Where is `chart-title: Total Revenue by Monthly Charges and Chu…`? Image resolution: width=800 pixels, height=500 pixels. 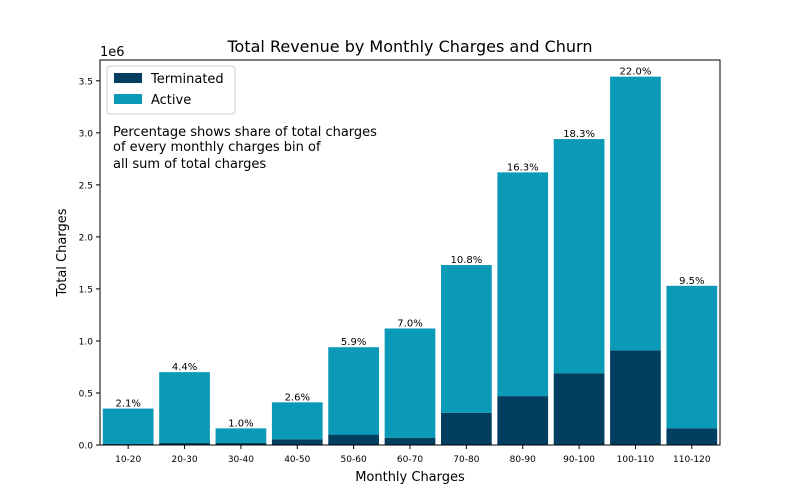 chart-title: Total Revenue by Monthly Charges and Chu… is located at coordinates (410, 46).